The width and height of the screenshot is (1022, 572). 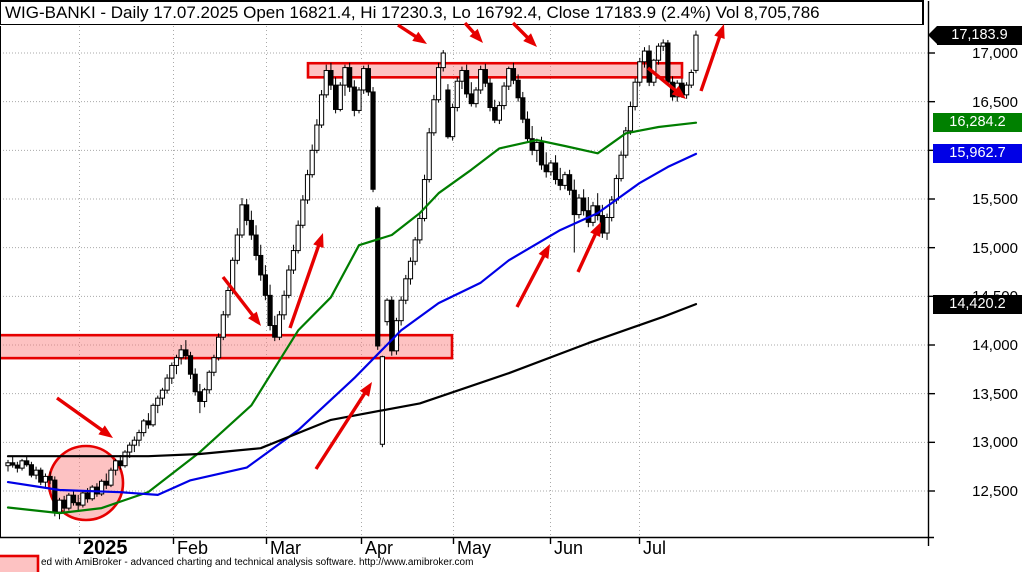 What do you see at coordinates (977, 123) in the screenshot?
I see `price-badge-ma-fast: 16,284.2` at bounding box center [977, 123].